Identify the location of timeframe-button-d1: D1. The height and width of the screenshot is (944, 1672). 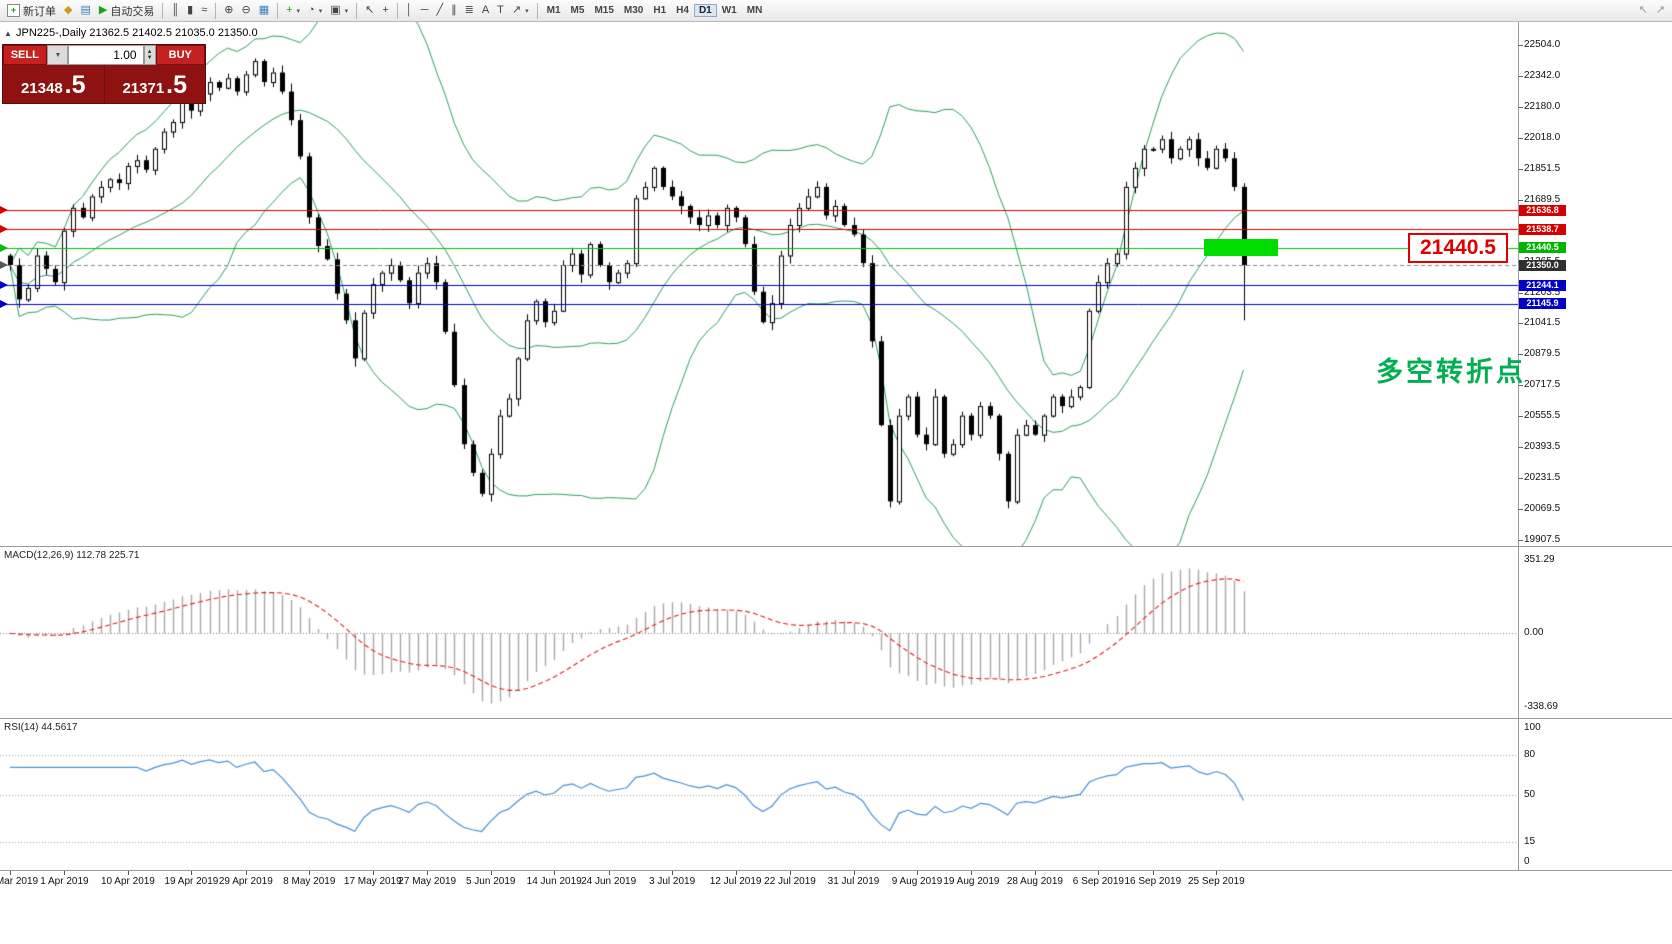
(705, 10).